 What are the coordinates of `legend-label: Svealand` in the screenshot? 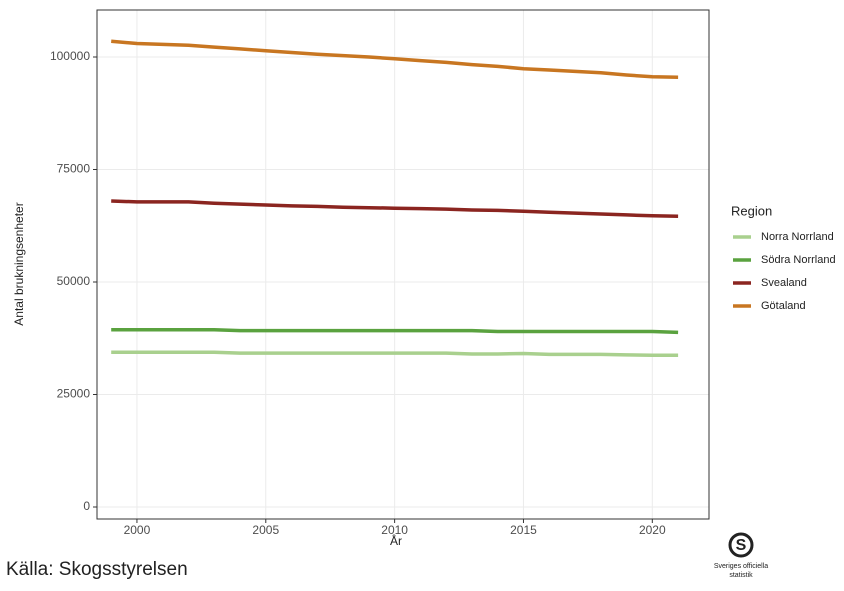 It's located at (784, 283).